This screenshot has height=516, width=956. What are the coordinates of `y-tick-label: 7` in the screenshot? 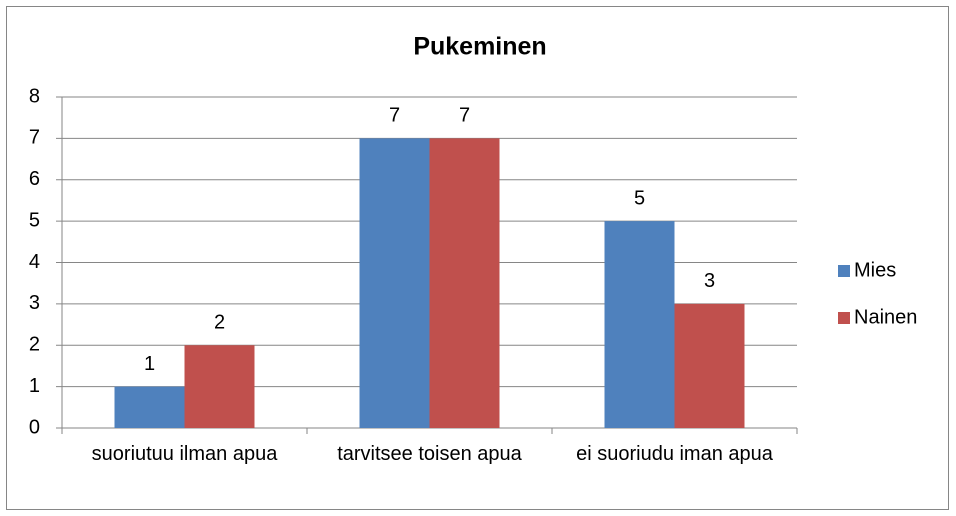 It's located at (34, 138).